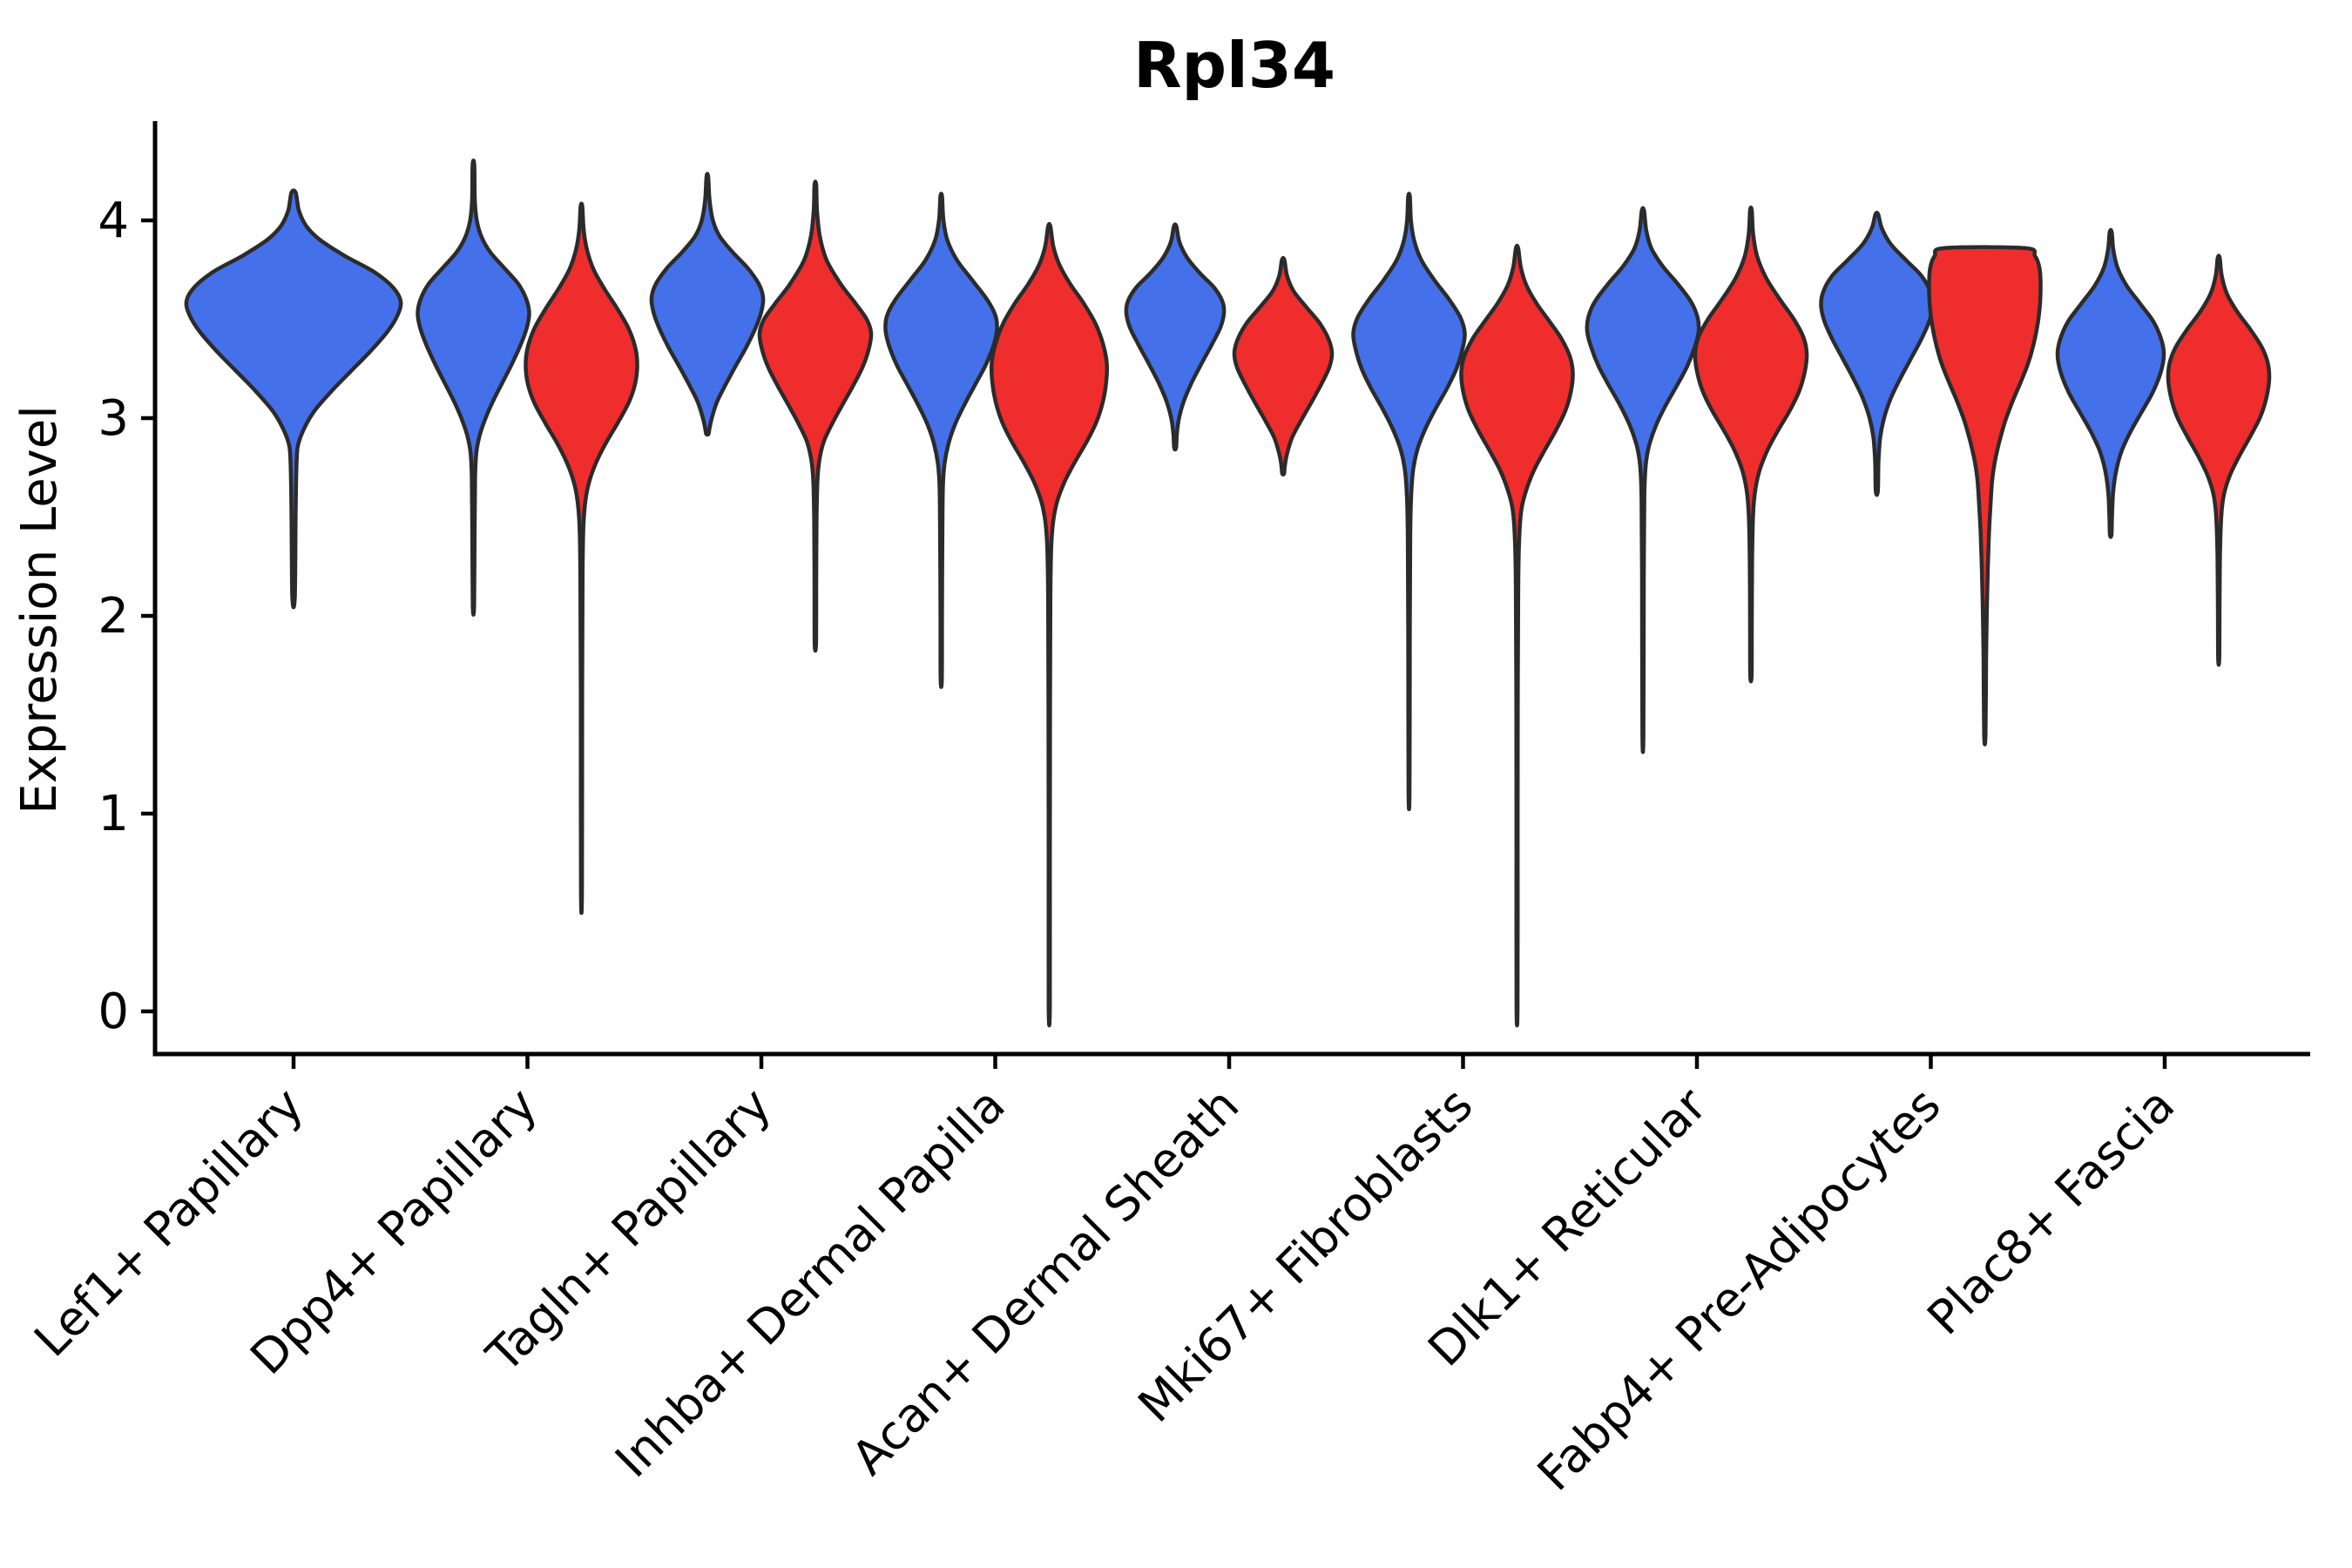  What do you see at coordinates (1751, 445) in the screenshot?
I see `violin-red-Dlk1+` at bounding box center [1751, 445].